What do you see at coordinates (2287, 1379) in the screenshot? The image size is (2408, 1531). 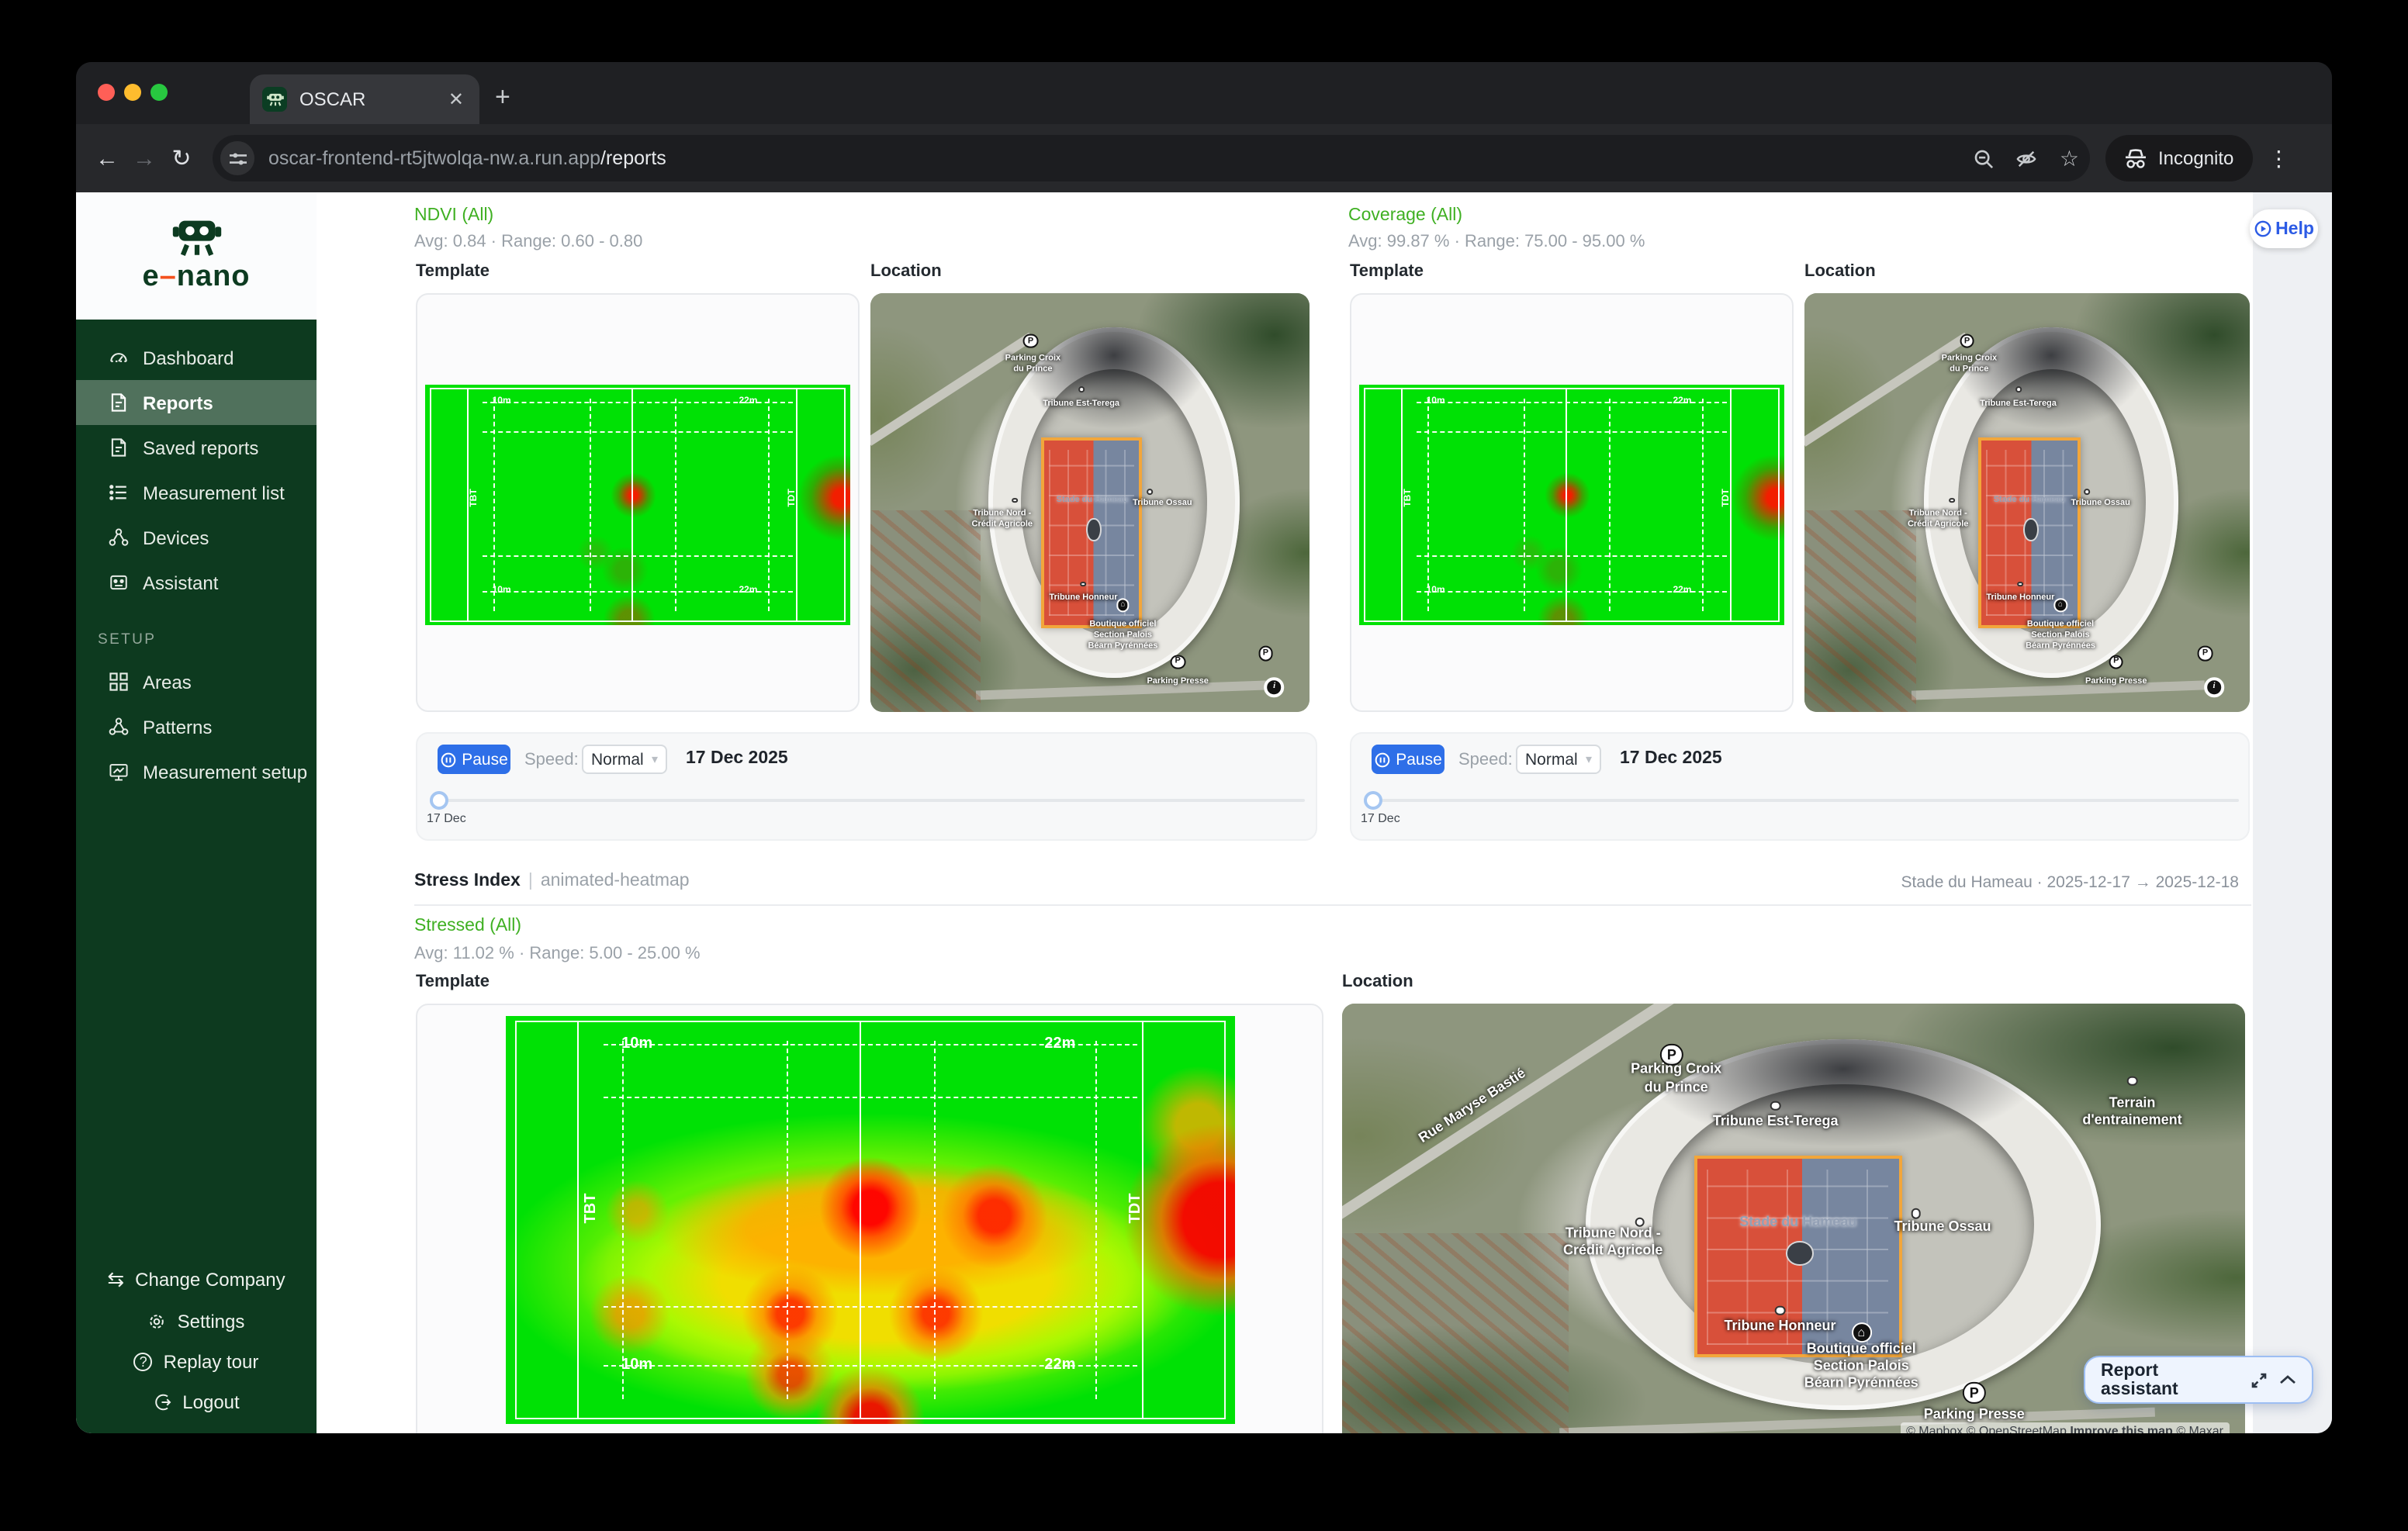 I see `chevron-up-icon` at bounding box center [2287, 1379].